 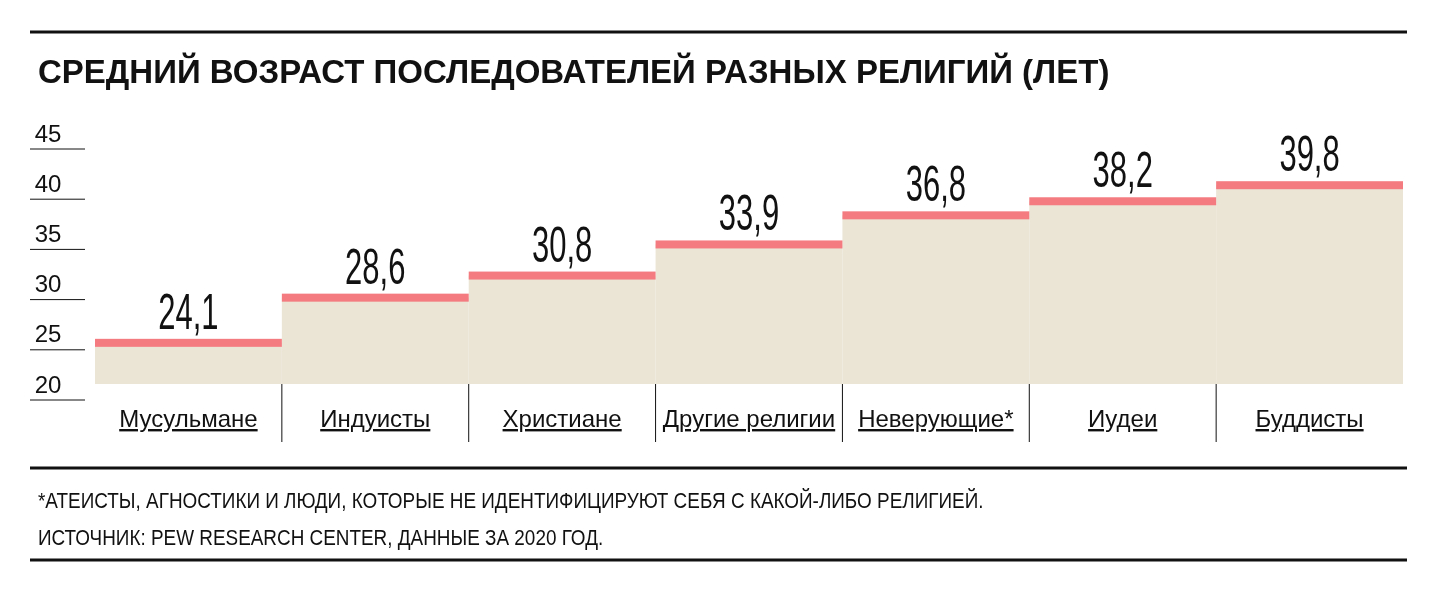 What do you see at coordinates (749, 418) in the screenshot?
I see `x-tick-label: Другие религии` at bounding box center [749, 418].